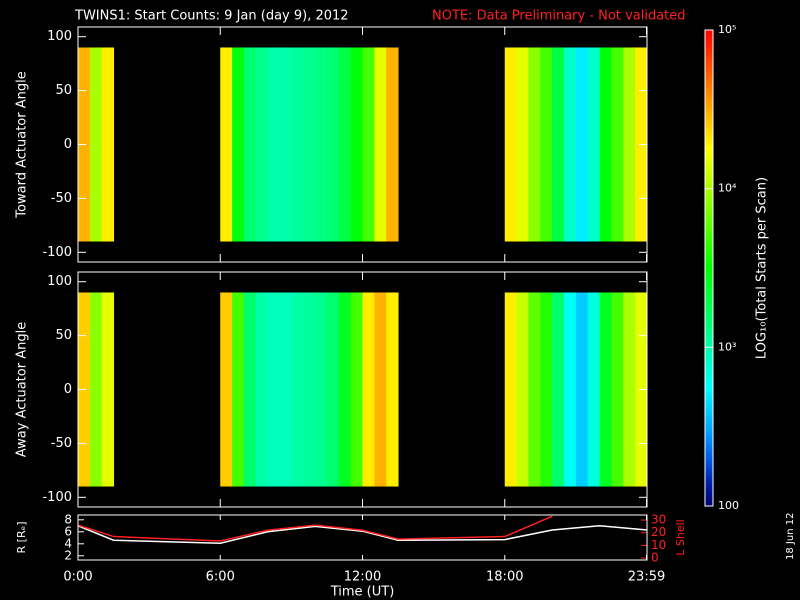 Image resolution: width=800 pixels, height=600 pixels. What do you see at coordinates (728, 505) in the screenshot?
I see `colorbar-tick-label: 100` at bounding box center [728, 505].